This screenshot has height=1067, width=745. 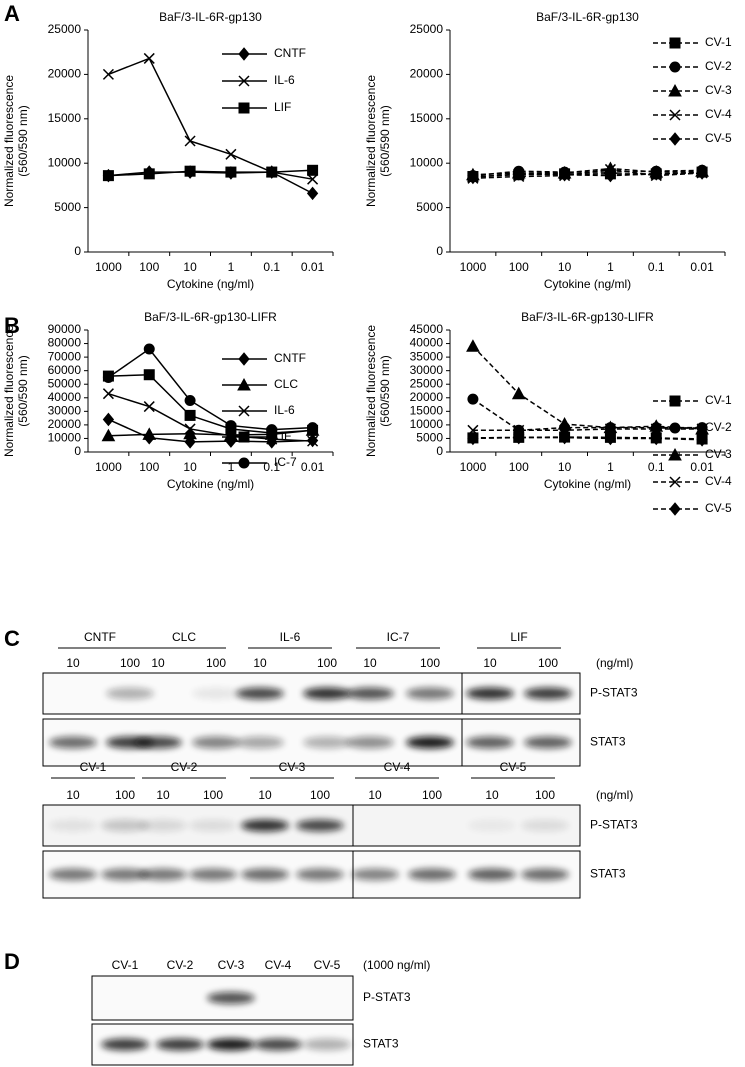 I want to click on y-tick-label: 25000, so click(x=427, y=383).